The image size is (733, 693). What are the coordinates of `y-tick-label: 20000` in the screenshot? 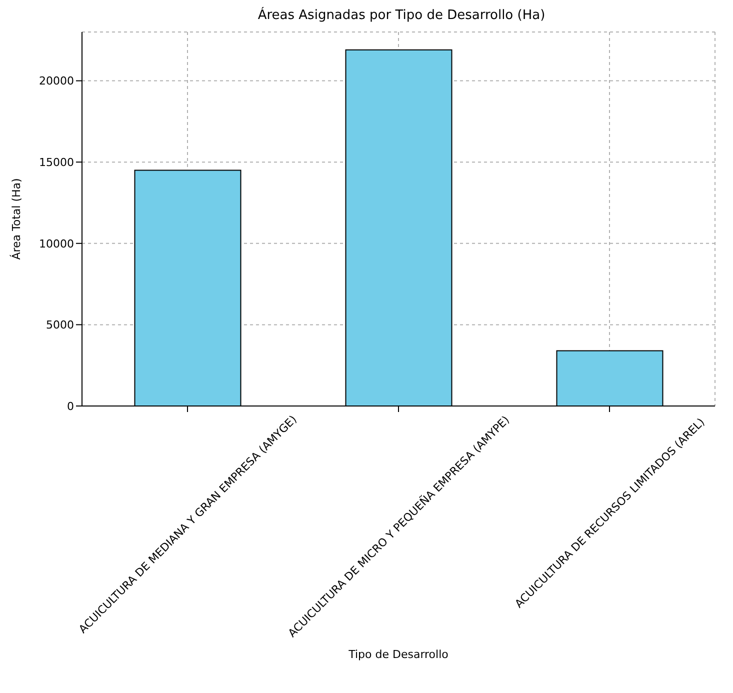 It's located at (56, 81).